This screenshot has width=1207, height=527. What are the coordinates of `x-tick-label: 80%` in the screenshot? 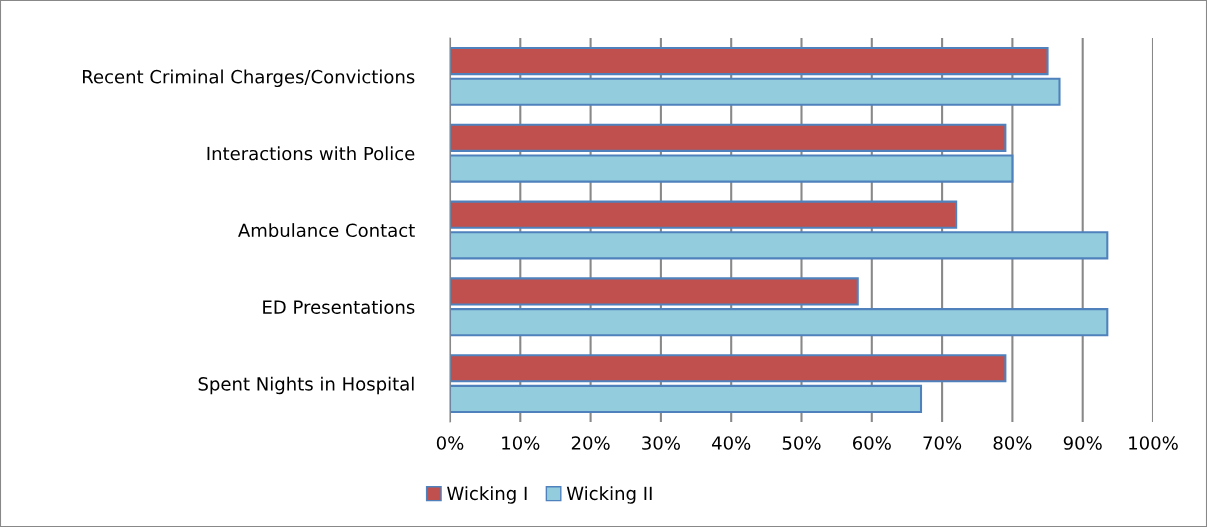 It's located at (1012, 443).